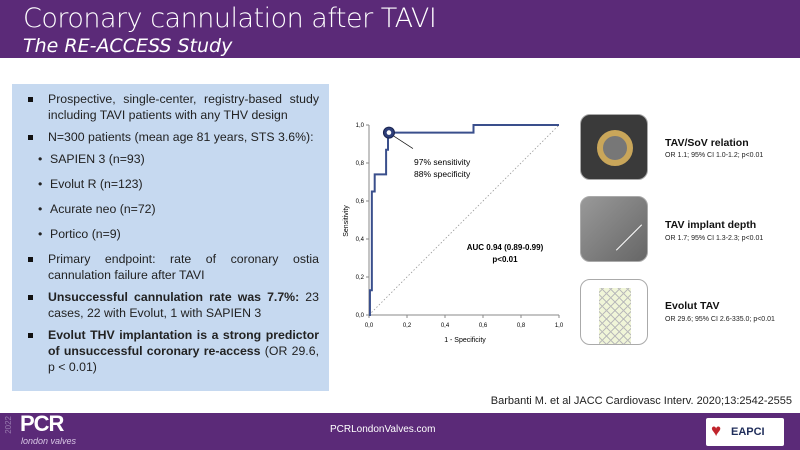 The height and width of the screenshot is (450, 800). What do you see at coordinates (171, 159) in the screenshot?
I see `sub-item: SAPIEN 3 (n=93)` at bounding box center [171, 159].